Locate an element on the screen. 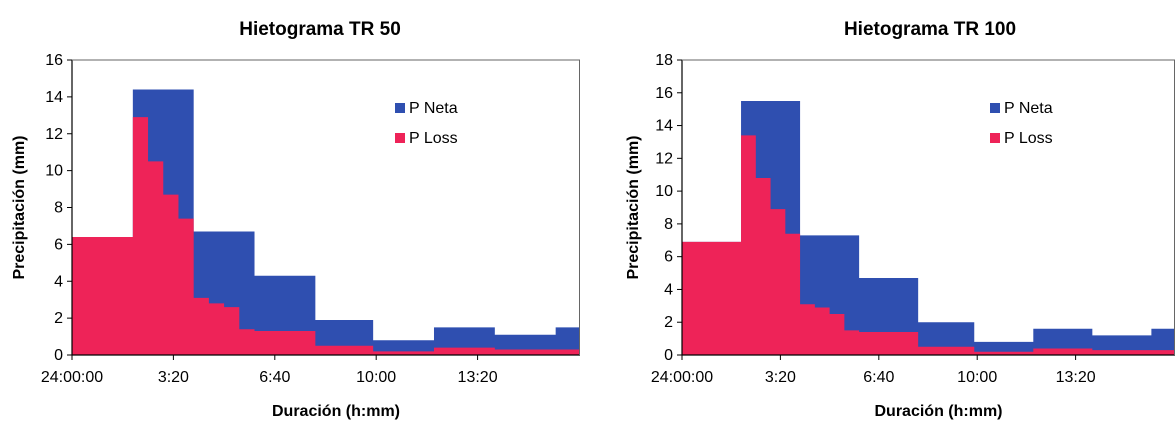  chart-title: Hietograma TR 50 is located at coordinates (320, 29).